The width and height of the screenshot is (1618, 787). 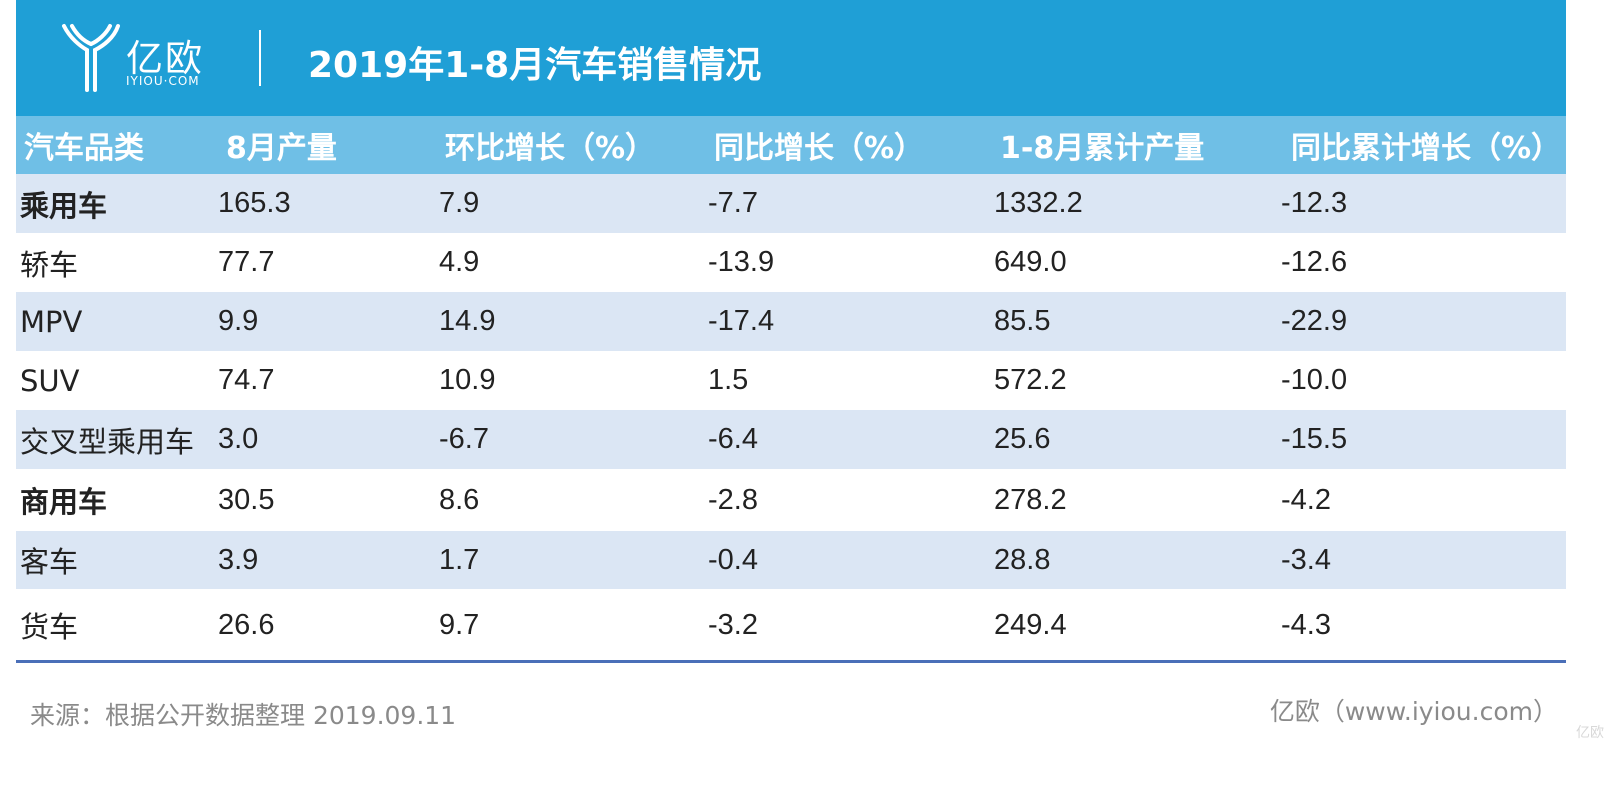 I want to click on category-cell: 商用车, so click(x=64, y=502).